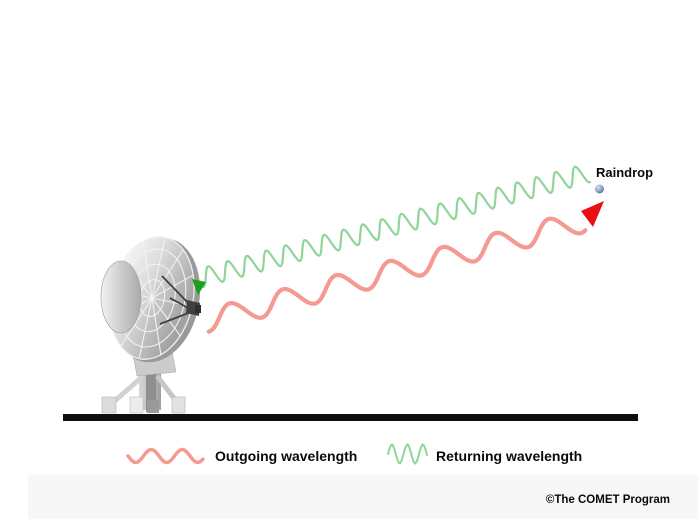 The width and height of the screenshot is (700, 530). What do you see at coordinates (607, 500) in the screenshot?
I see `copyright-text: ©The COMET Program` at bounding box center [607, 500].